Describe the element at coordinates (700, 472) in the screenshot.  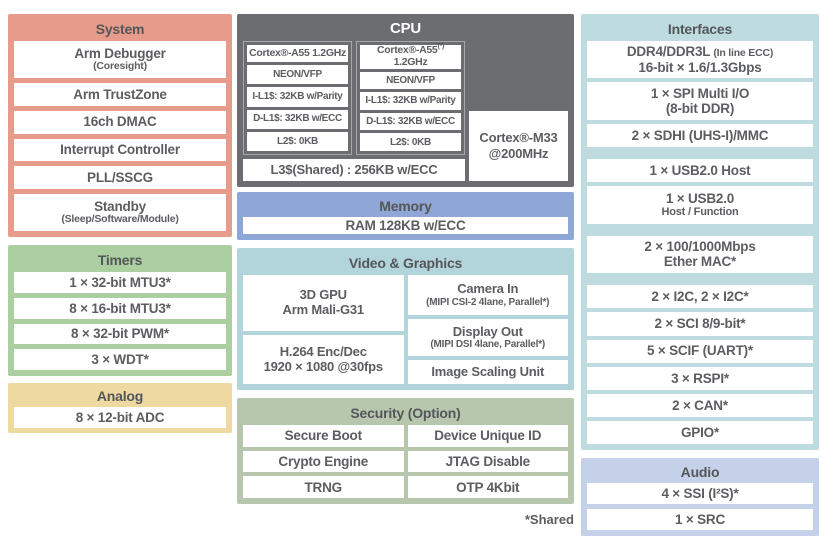
I see `section-audio-title: Audio` at that location.